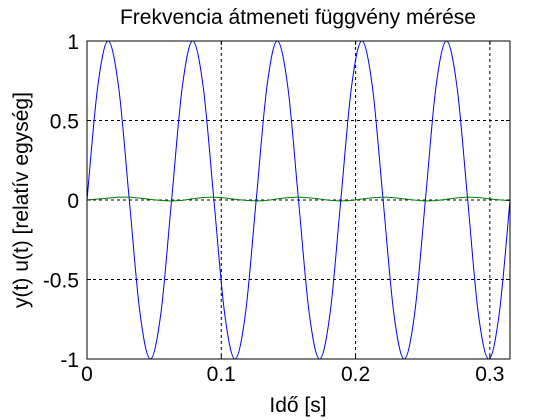 The height and width of the screenshot is (420, 560). I want to click on x-tick-label: 0.1, so click(221, 374).